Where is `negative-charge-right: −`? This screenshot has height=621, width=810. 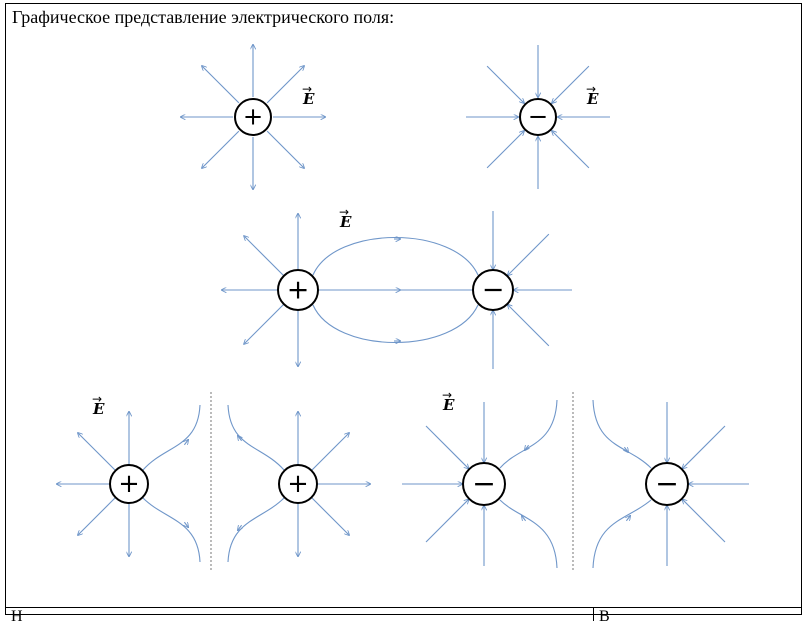
negative-charge-right: − is located at coordinates (667, 484).